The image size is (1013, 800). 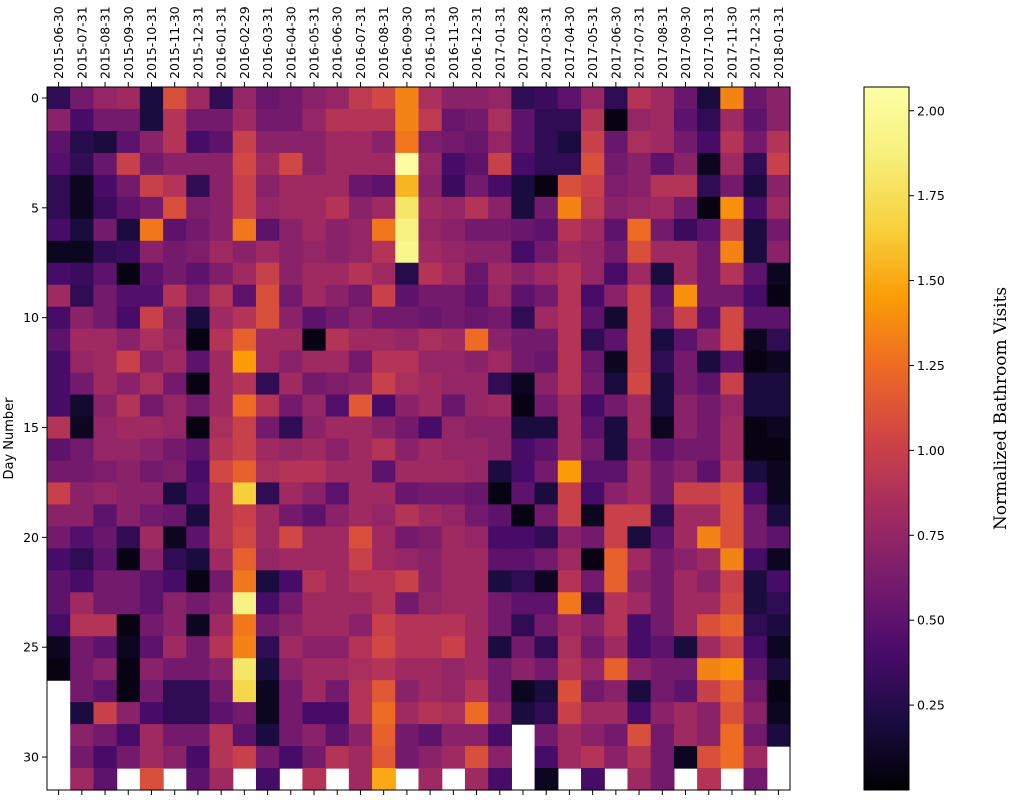 I want to click on x-tick-label: 2016-12-31, so click(x=476, y=42).